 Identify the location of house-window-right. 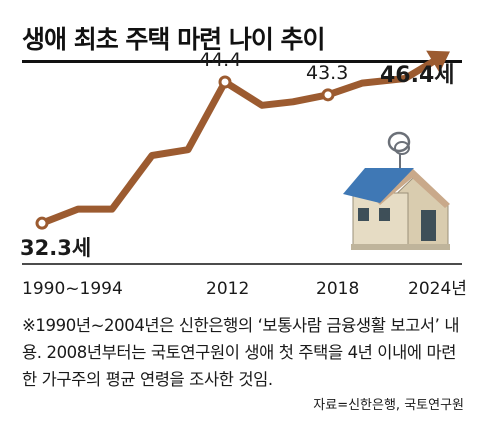
(384, 214).